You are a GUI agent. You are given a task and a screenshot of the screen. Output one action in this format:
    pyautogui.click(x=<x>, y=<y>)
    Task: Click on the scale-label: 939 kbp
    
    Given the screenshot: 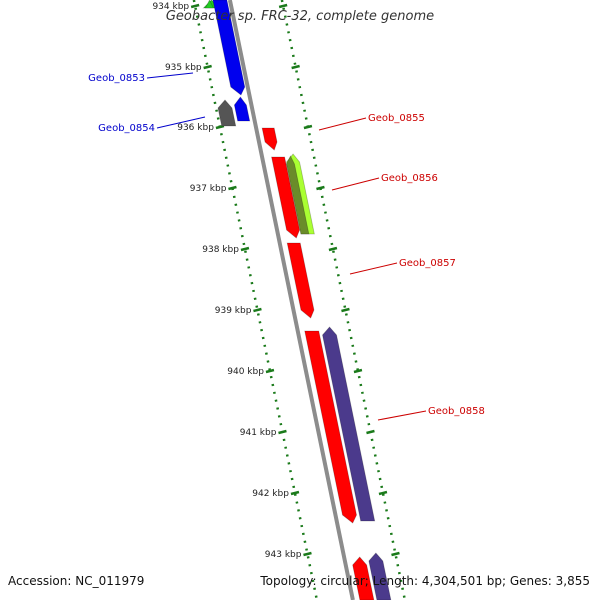 What is the action you would take?
    pyautogui.click(x=233, y=311)
    